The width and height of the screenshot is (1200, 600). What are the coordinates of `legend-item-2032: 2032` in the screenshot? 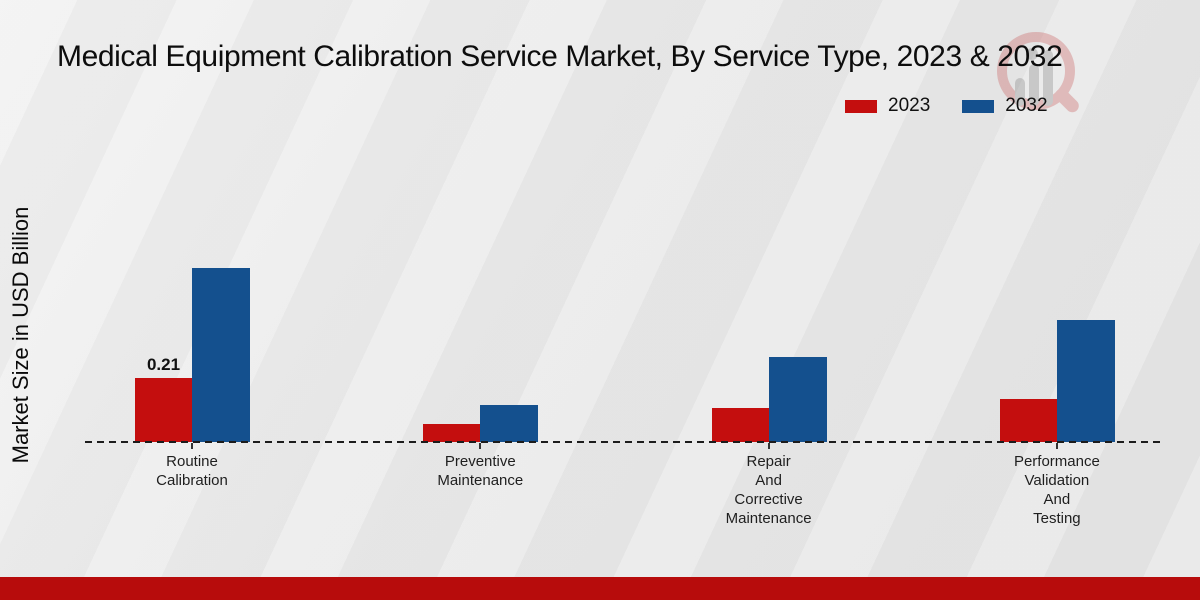 It's located at (1005, 106).